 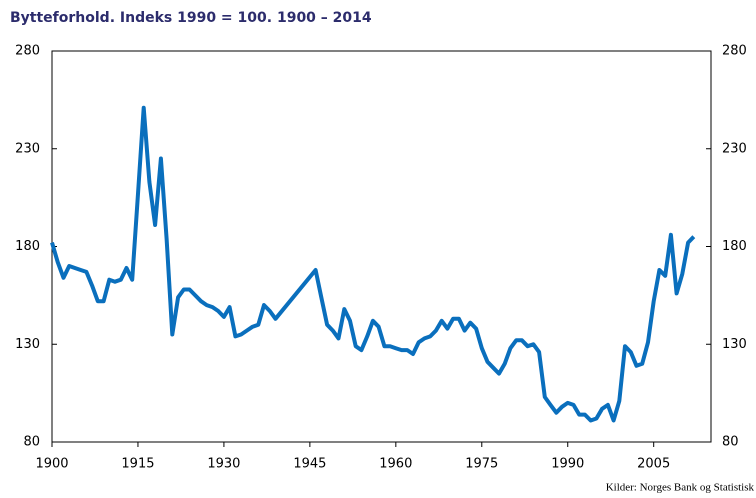 What do you see at coordinates (27, 246) in the screenshot?
I see `y-tick-label: 180` at bounding box center [27, 246].